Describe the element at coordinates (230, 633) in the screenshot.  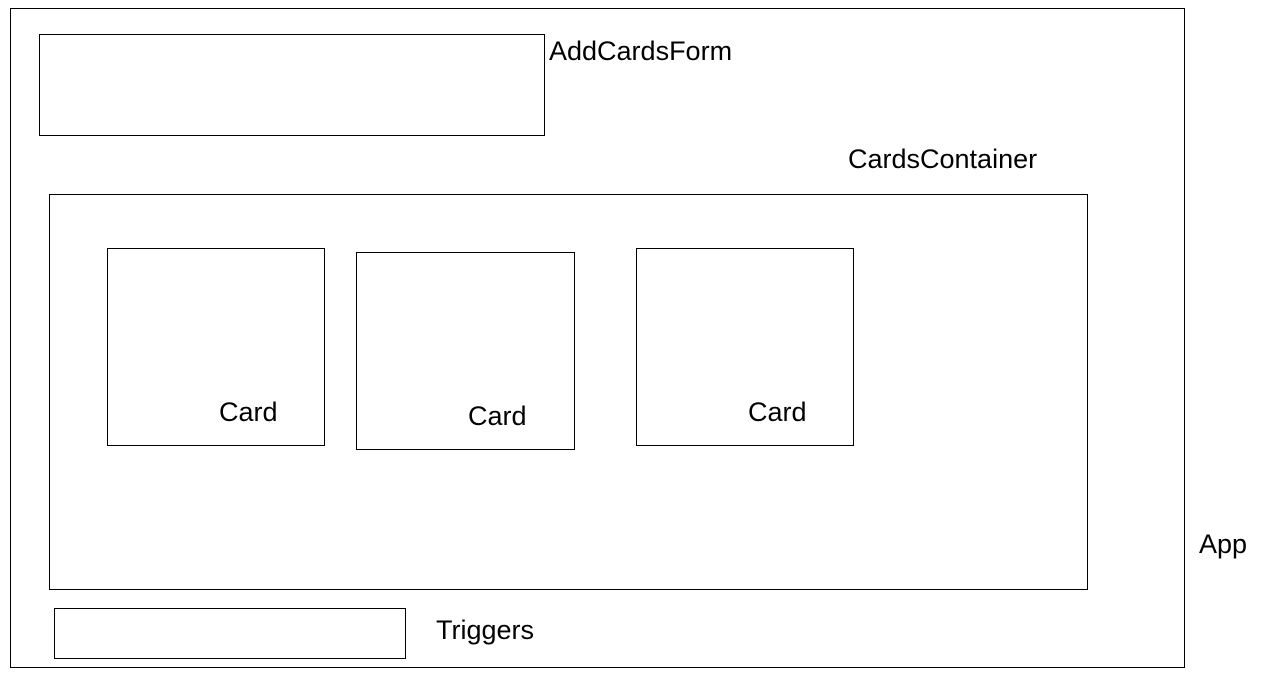
I see `triggers-box` at that location.